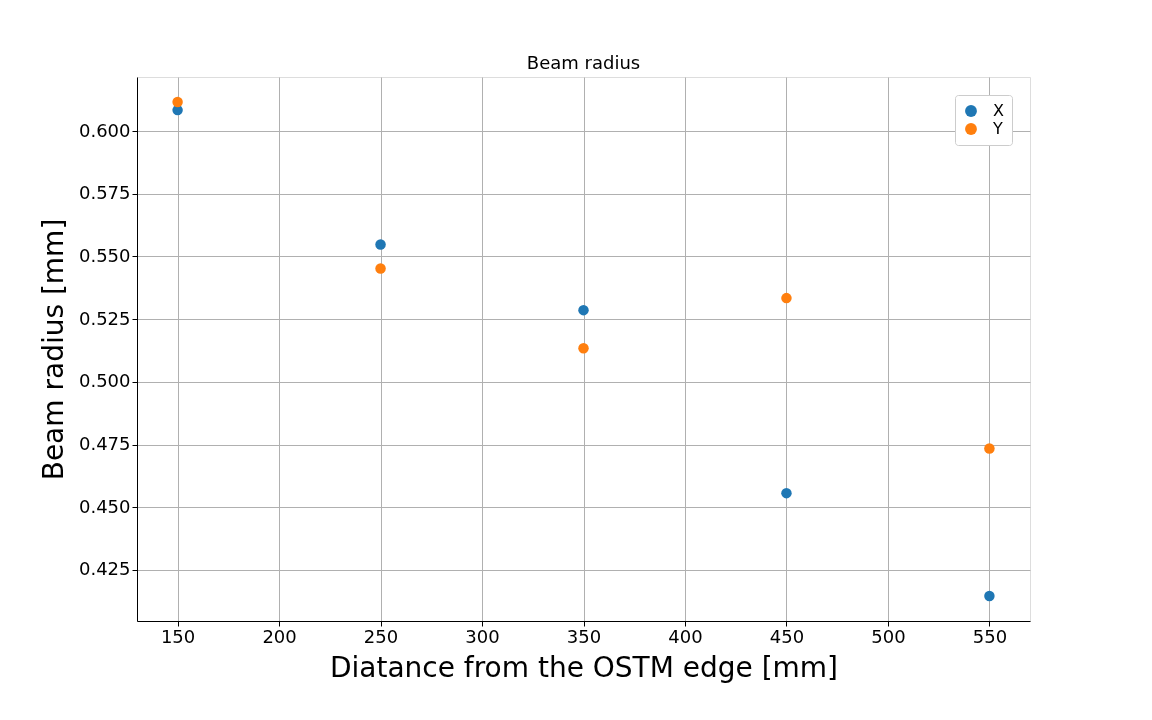 Image resolution: width=1152 pixels, height=720 pixels. Describe the element at coordinates (104, 193) in the screenshot. I see `y-tick-label: 0.575` at that location.